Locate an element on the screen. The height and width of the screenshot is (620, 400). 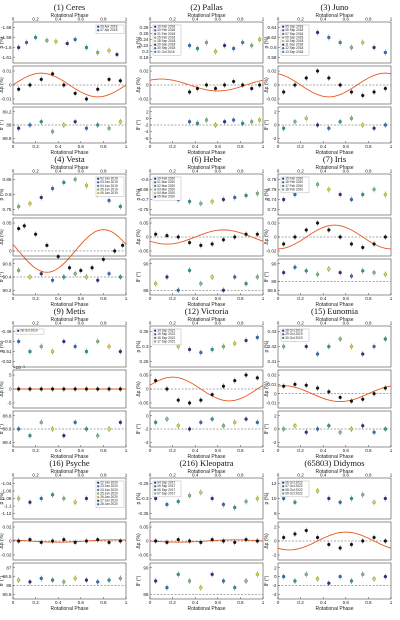
legend-label: 15 Feb 2020 is located at coordinates (294, 179).